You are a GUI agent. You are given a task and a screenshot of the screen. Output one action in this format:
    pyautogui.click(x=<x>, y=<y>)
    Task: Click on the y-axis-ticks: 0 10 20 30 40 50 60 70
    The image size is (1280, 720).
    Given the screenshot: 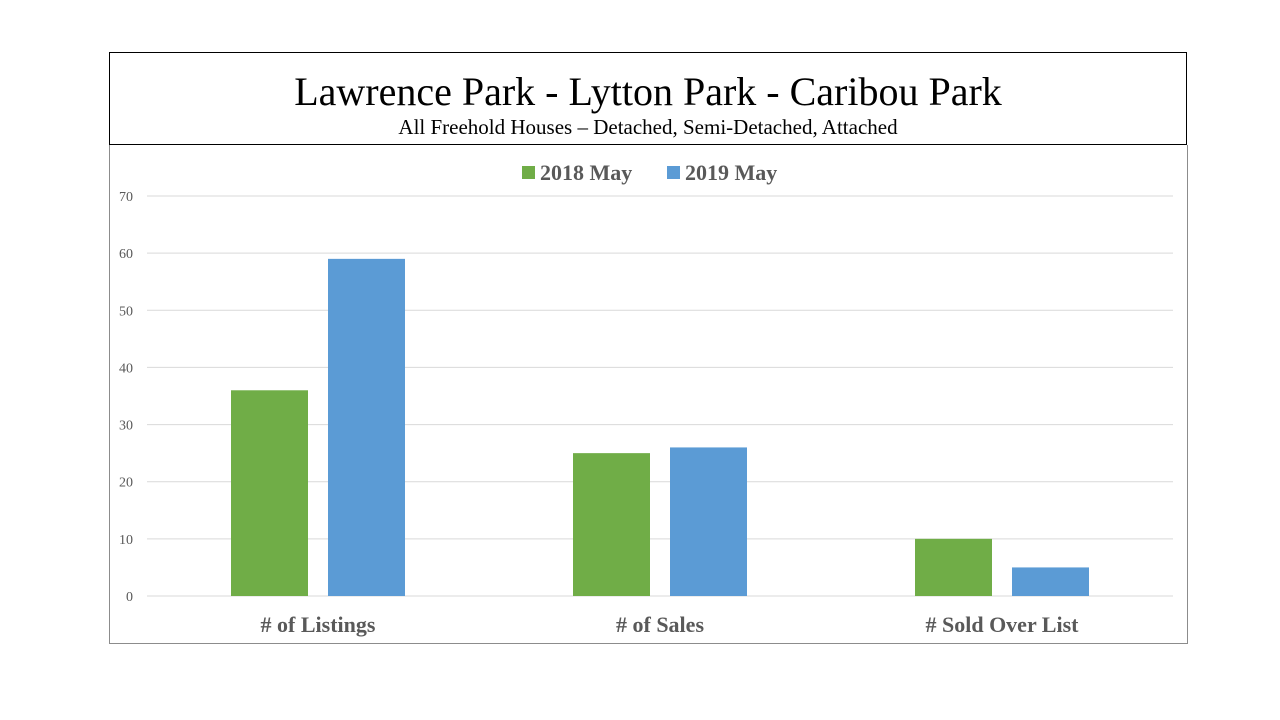 What is the action you would take?
    pyautogui.click(x=126, y=397)
    